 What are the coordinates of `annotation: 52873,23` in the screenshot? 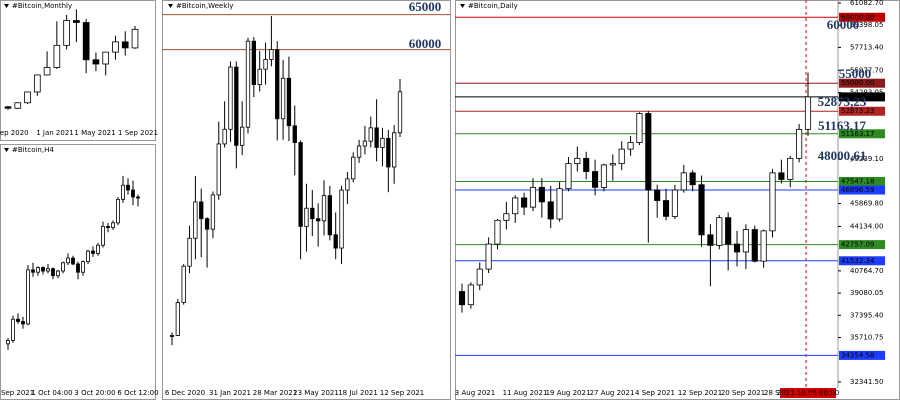 It's located at (842, 101).